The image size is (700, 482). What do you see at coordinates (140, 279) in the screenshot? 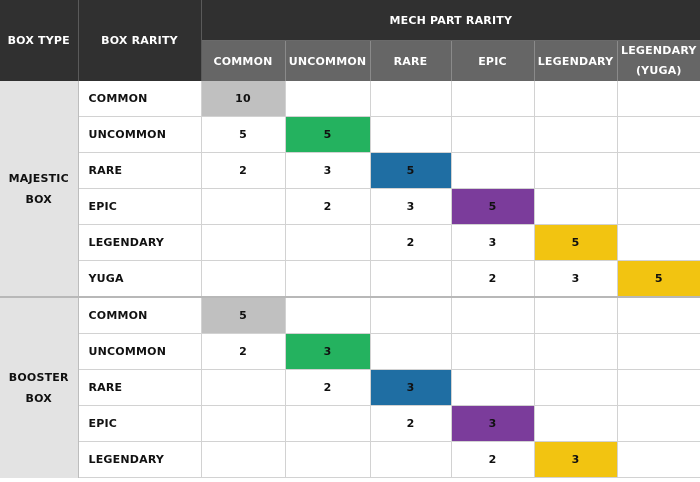
I see `box-rarity-label: YUGA` at bounding box center [140, 279].